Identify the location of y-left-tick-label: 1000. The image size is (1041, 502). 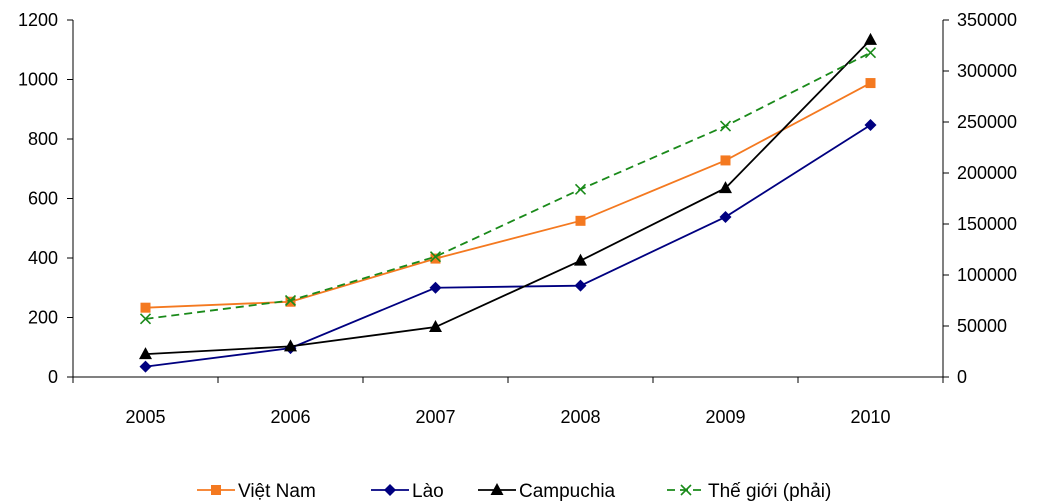
(38, 80).